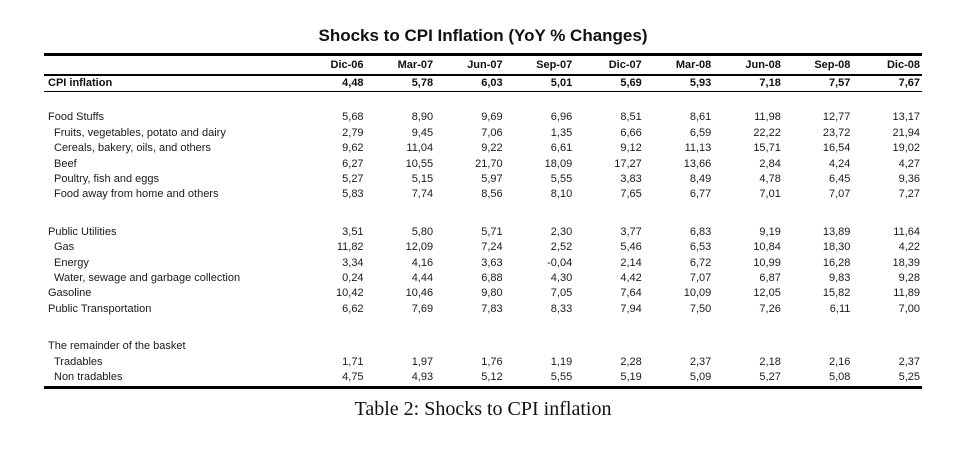 This screenshot has height=450, width=966. Describe the element at coordinates (906, 293) in the screenshot. I see `cell-value: 11,89` at that location.